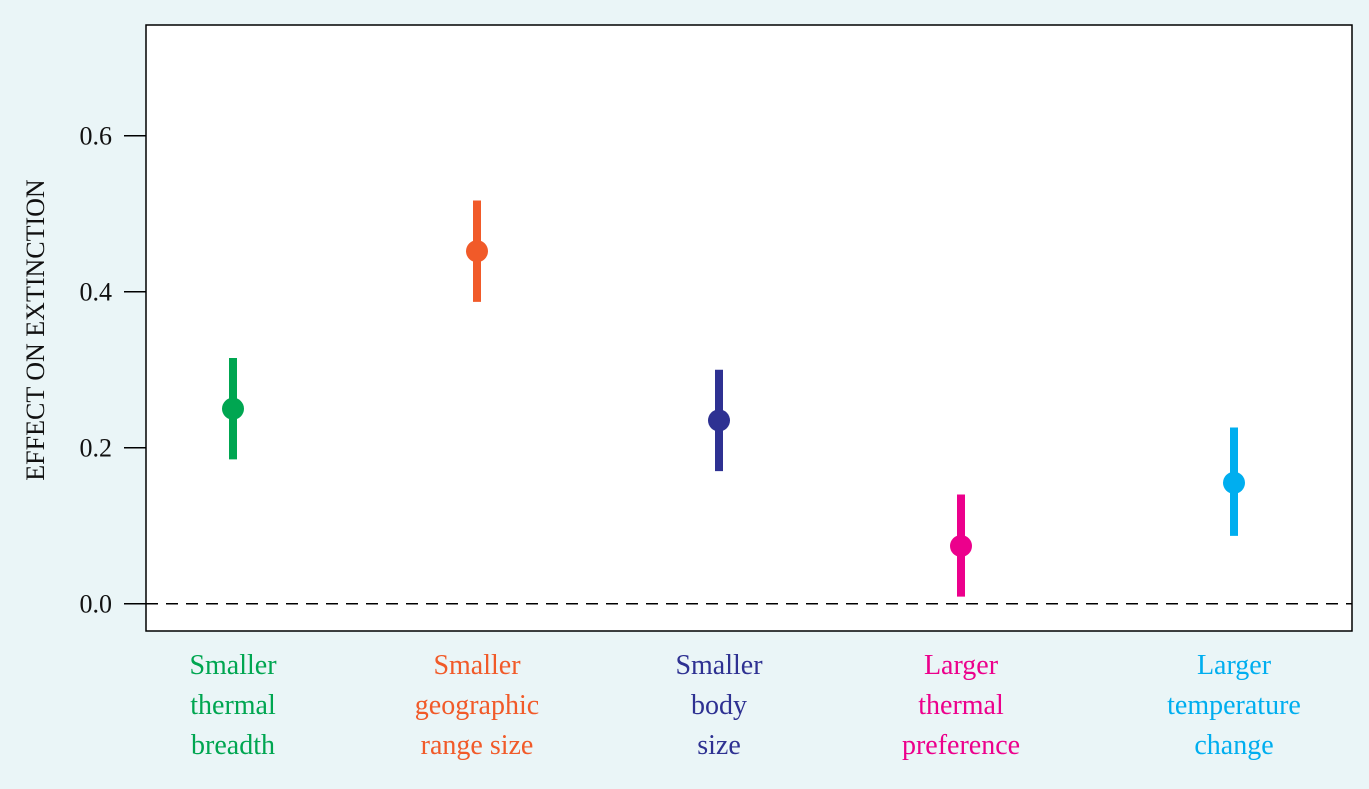 The height and width of the screenshot is (789, 1369). I want to click on x-category-label-line: range size, so click(477, 745).